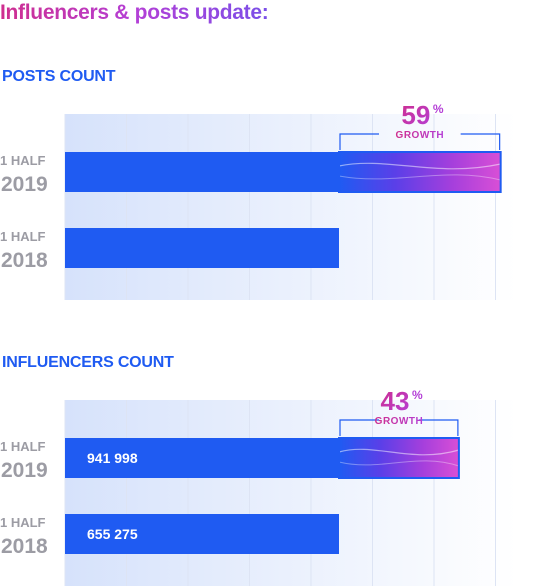 The width and height of the screenshot is (558, 587). I want to click on growth-value: 43, so click(394, 401).